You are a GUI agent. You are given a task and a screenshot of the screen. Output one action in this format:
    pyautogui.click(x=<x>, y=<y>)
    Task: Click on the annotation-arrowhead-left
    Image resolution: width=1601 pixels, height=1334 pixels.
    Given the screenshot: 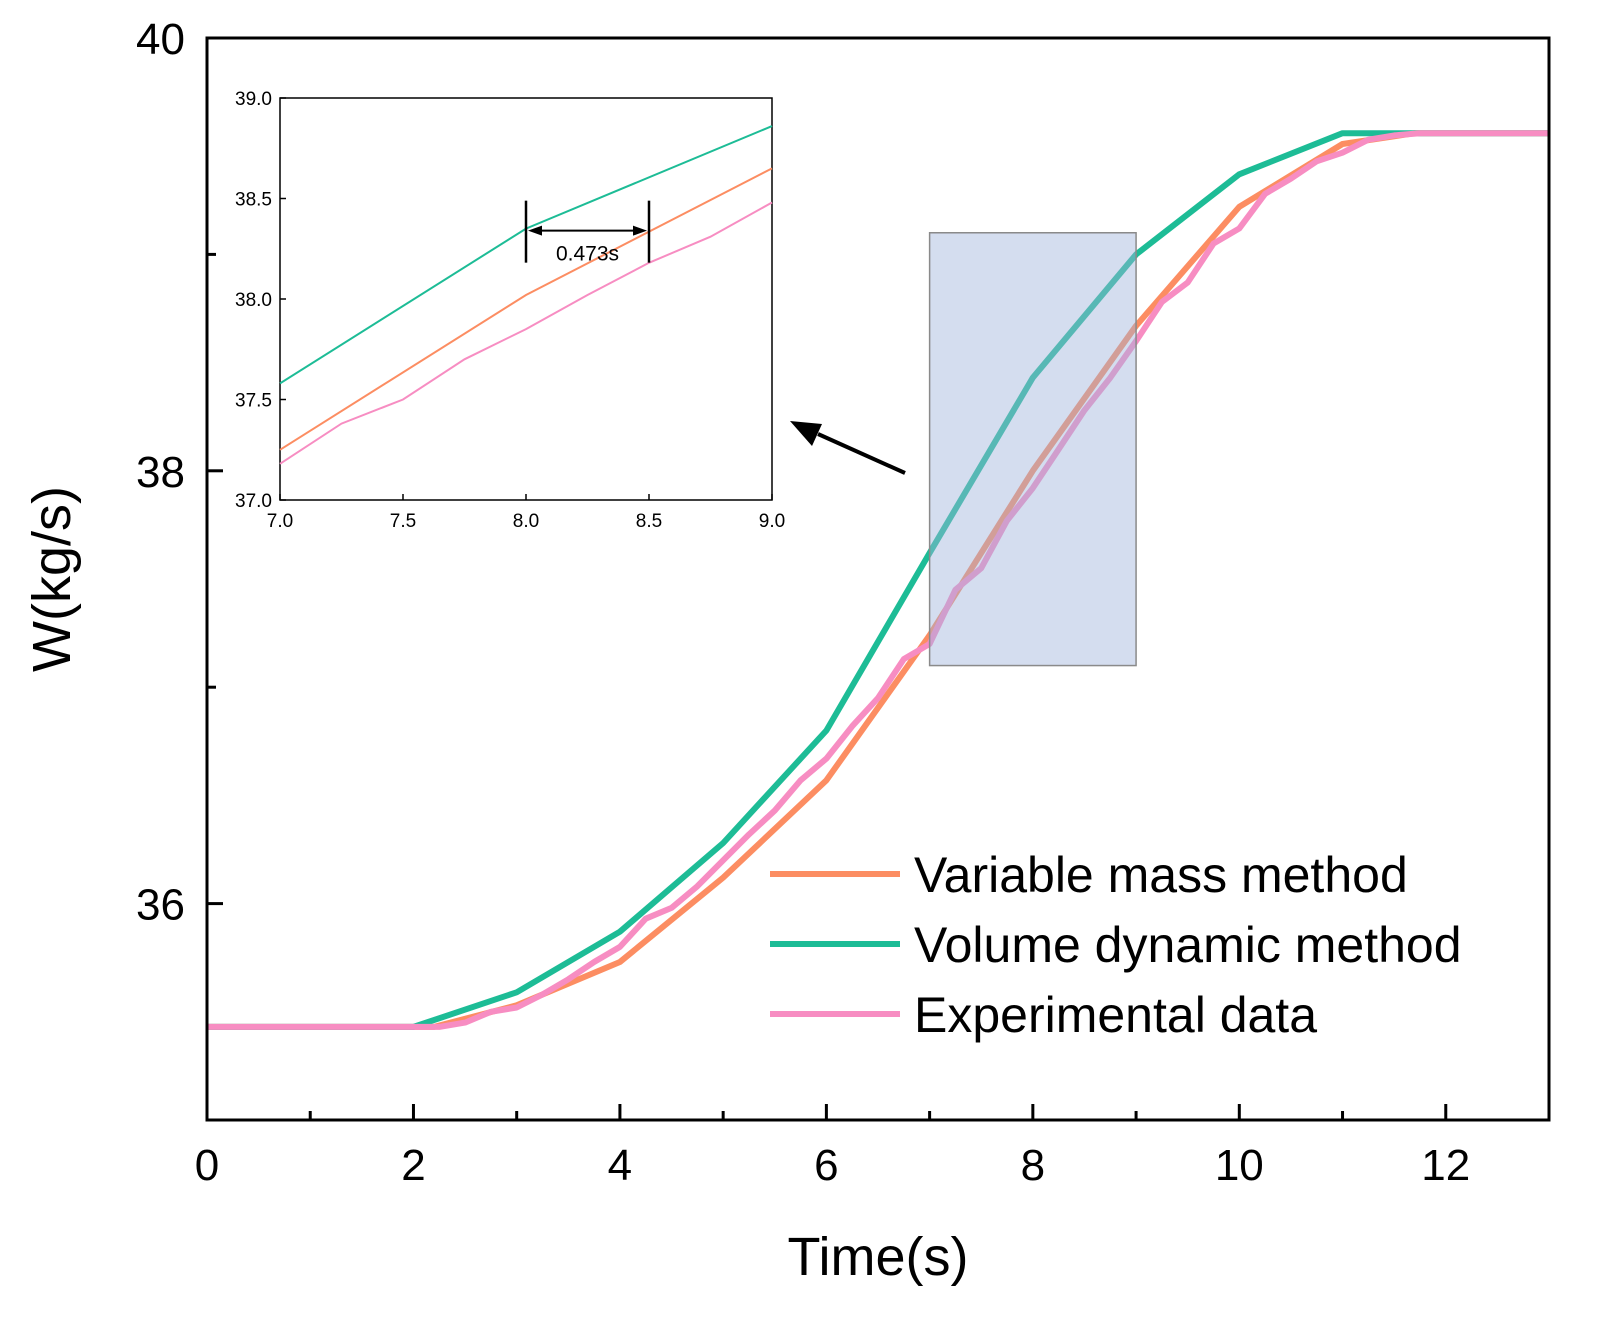 What is the action you would take?
    pyautogui.click(x=535, y=230)
    